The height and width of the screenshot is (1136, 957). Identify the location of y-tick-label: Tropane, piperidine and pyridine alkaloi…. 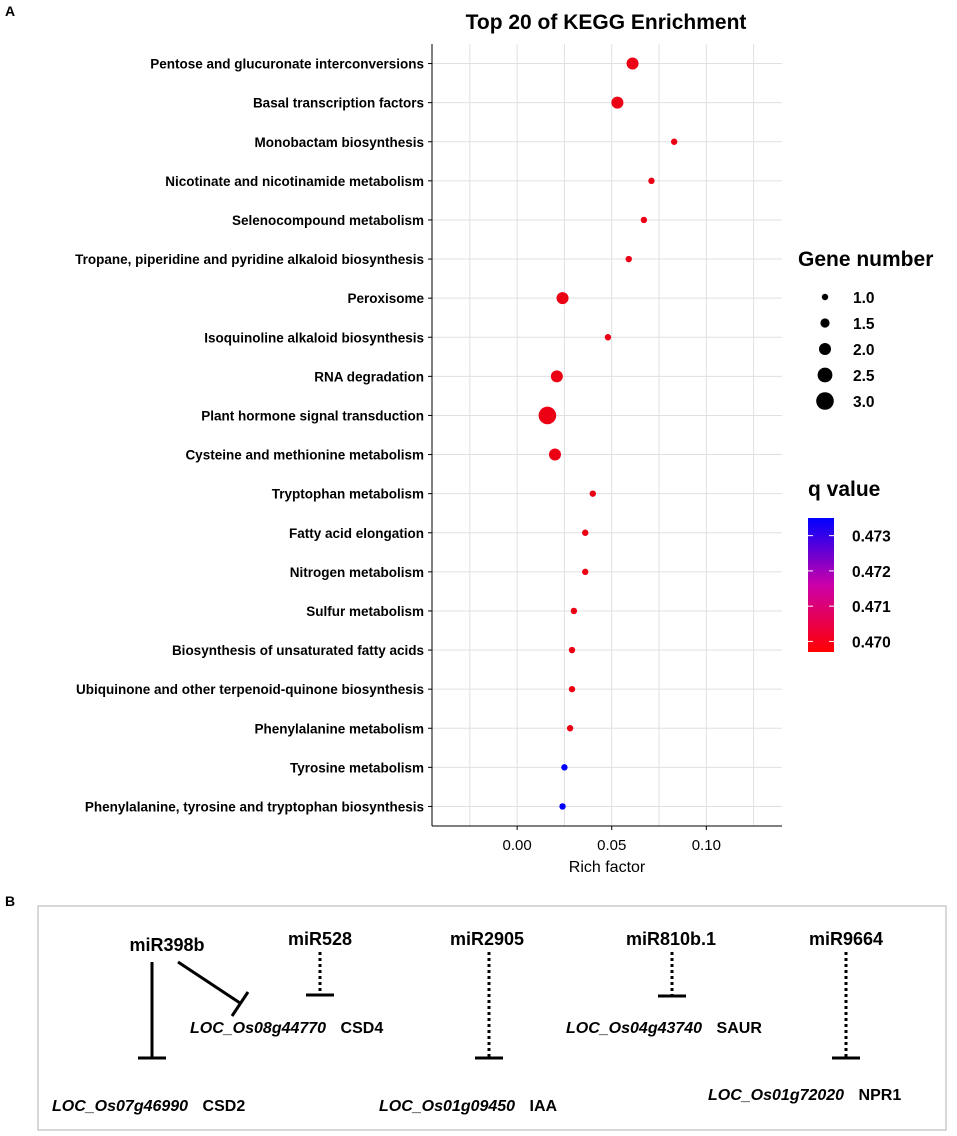
(249, 259).